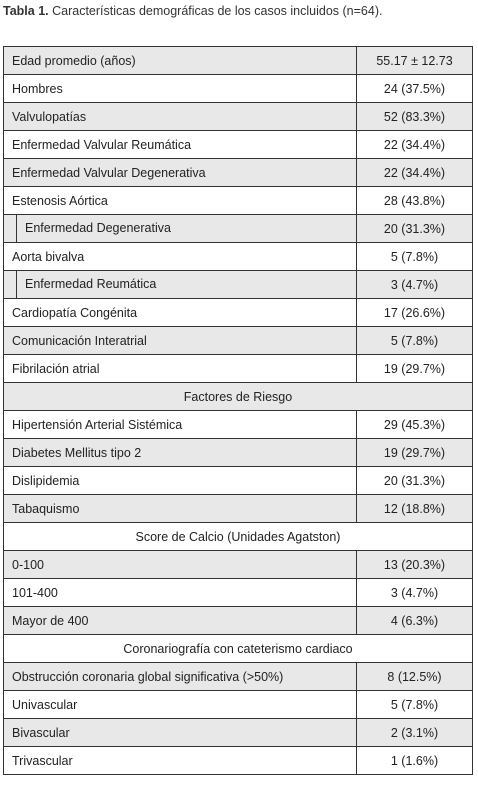  I want to click on row-value: 4 (6.3%), so click(414, 620).